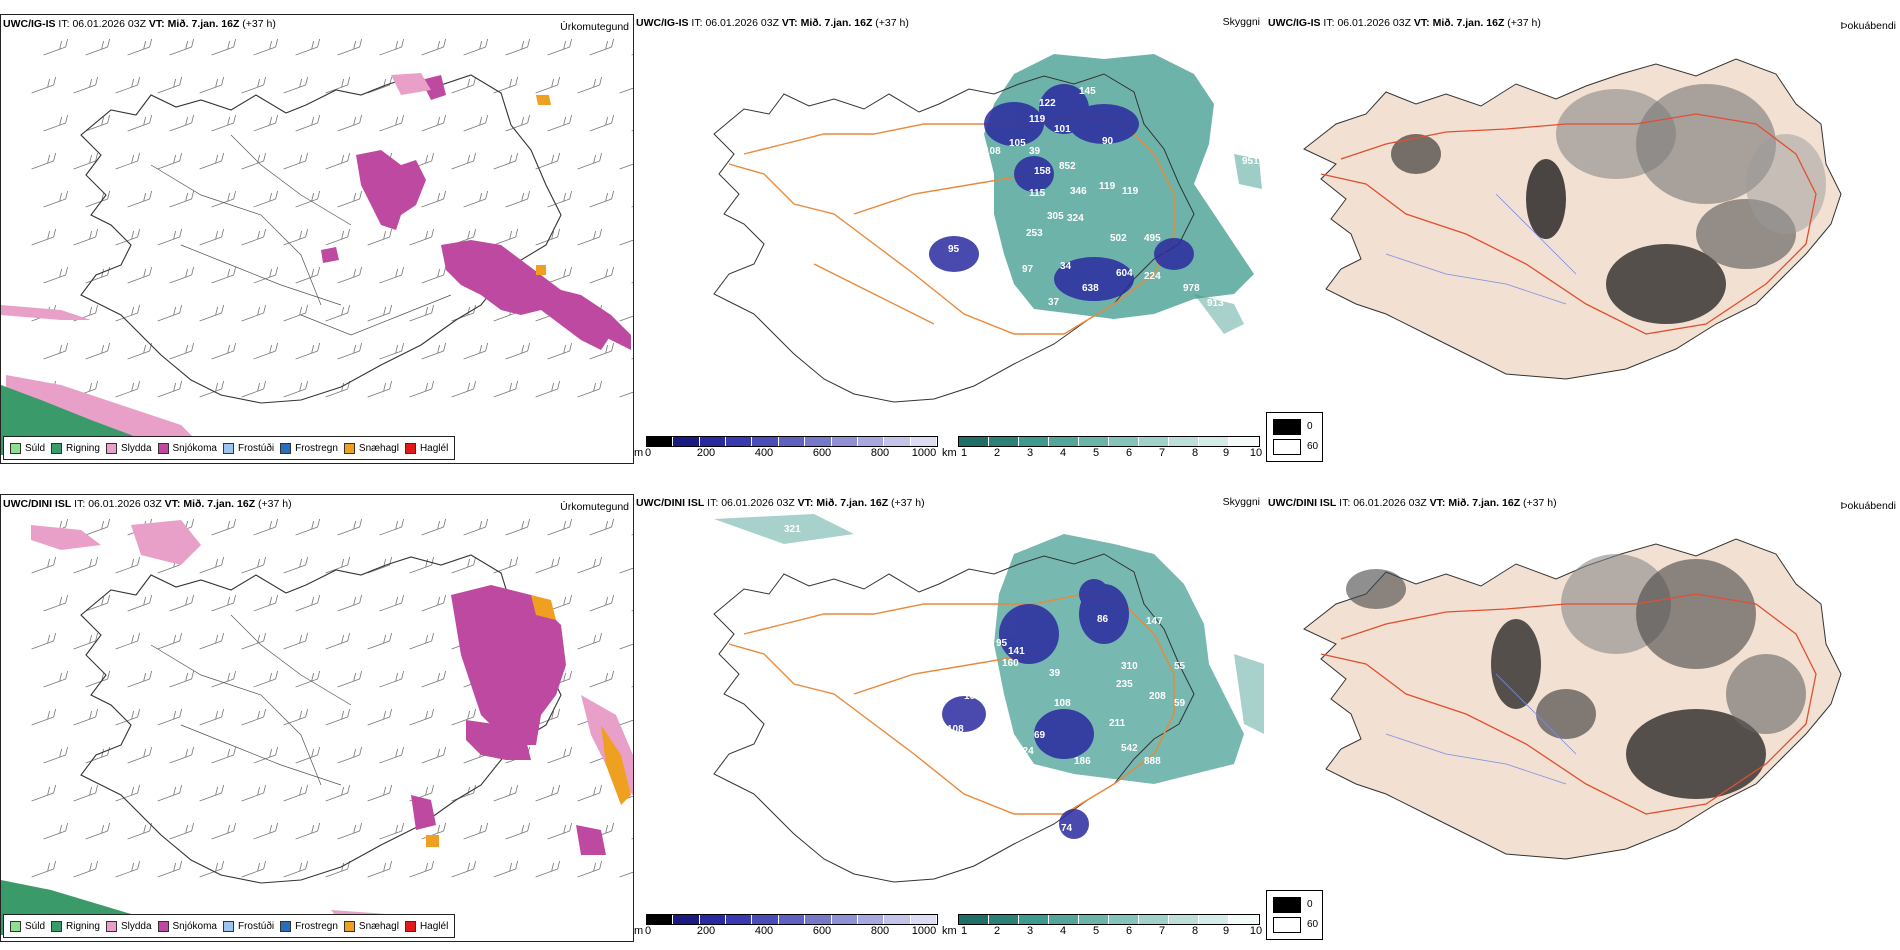 Image resolution: width=1900 pixels, height=950 pixels. What do you see at coordinates (1107, 186) in the screenshot?
I see `cloudbase-value: 119` at bounding box center [1107, 186].